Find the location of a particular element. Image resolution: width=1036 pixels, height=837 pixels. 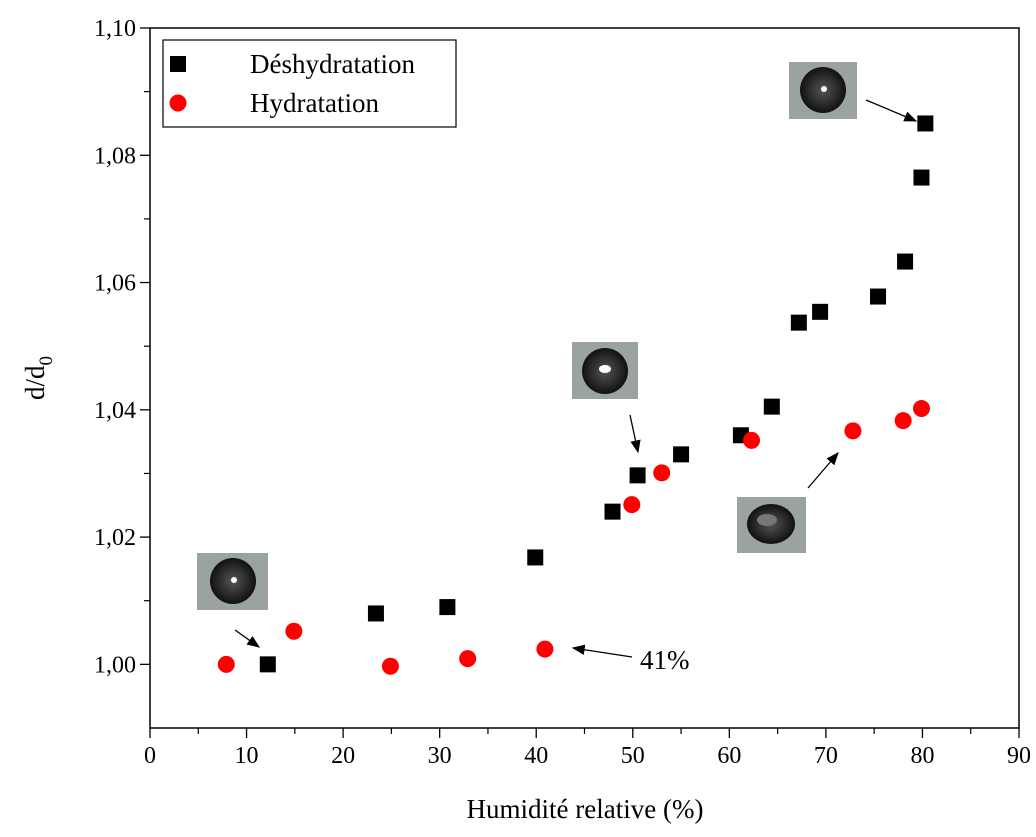

y-axis-title-subscript: 0 is located at coordinates (46, 361).